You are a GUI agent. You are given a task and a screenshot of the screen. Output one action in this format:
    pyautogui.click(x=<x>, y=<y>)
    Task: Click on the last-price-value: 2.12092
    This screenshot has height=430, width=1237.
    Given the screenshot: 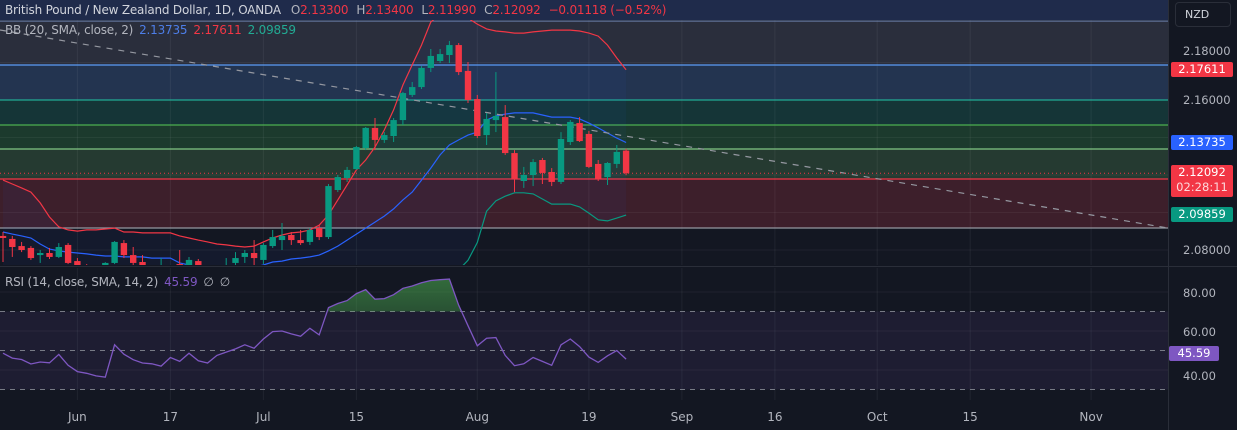 What is the action you would take?
    pyautogui.click(x=1202, y=172)
    